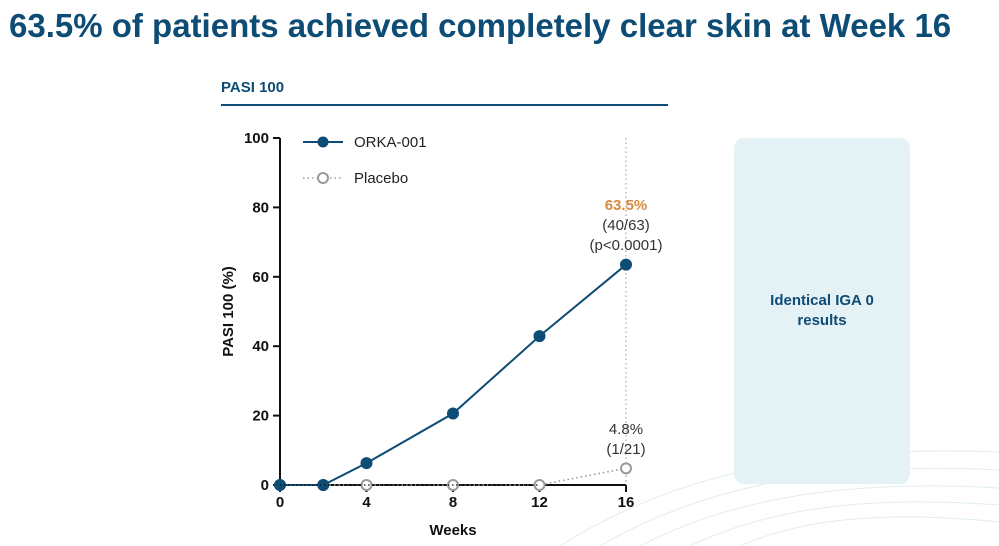 The image size is (999, 546). Describe the element at coordinates (626, 429) in the screenshot. I see `placebo-value-label: 4.8%` at that location.